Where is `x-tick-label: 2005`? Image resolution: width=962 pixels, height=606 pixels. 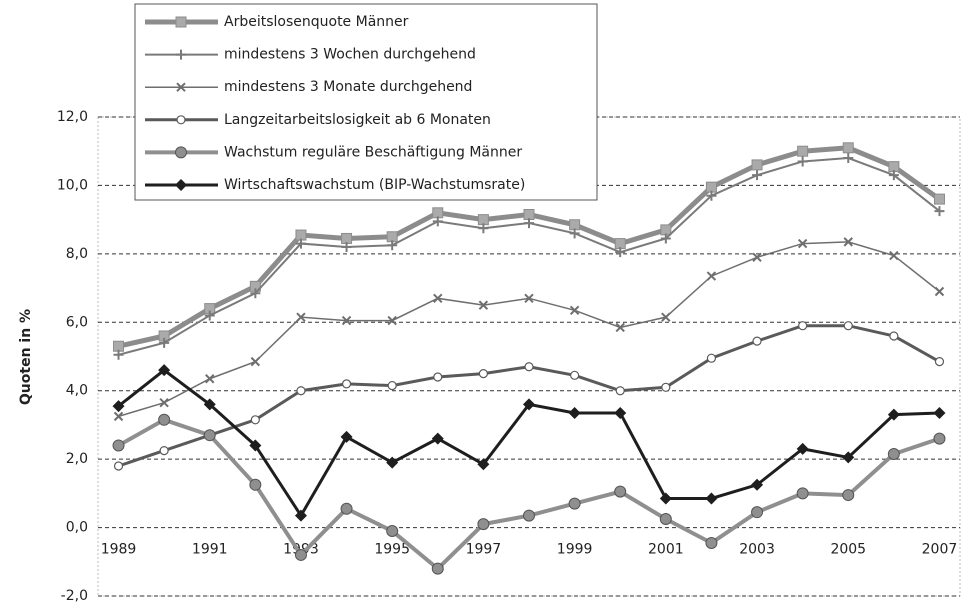
x-tick-label: 2005 is located at coordinates (848, 550).